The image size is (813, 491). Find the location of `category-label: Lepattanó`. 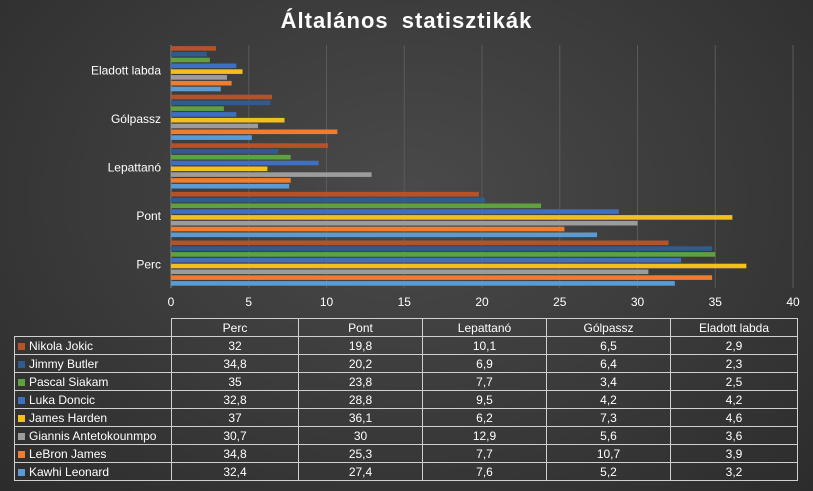

category-label: Lepattanó is located at coordinates (135, 168).